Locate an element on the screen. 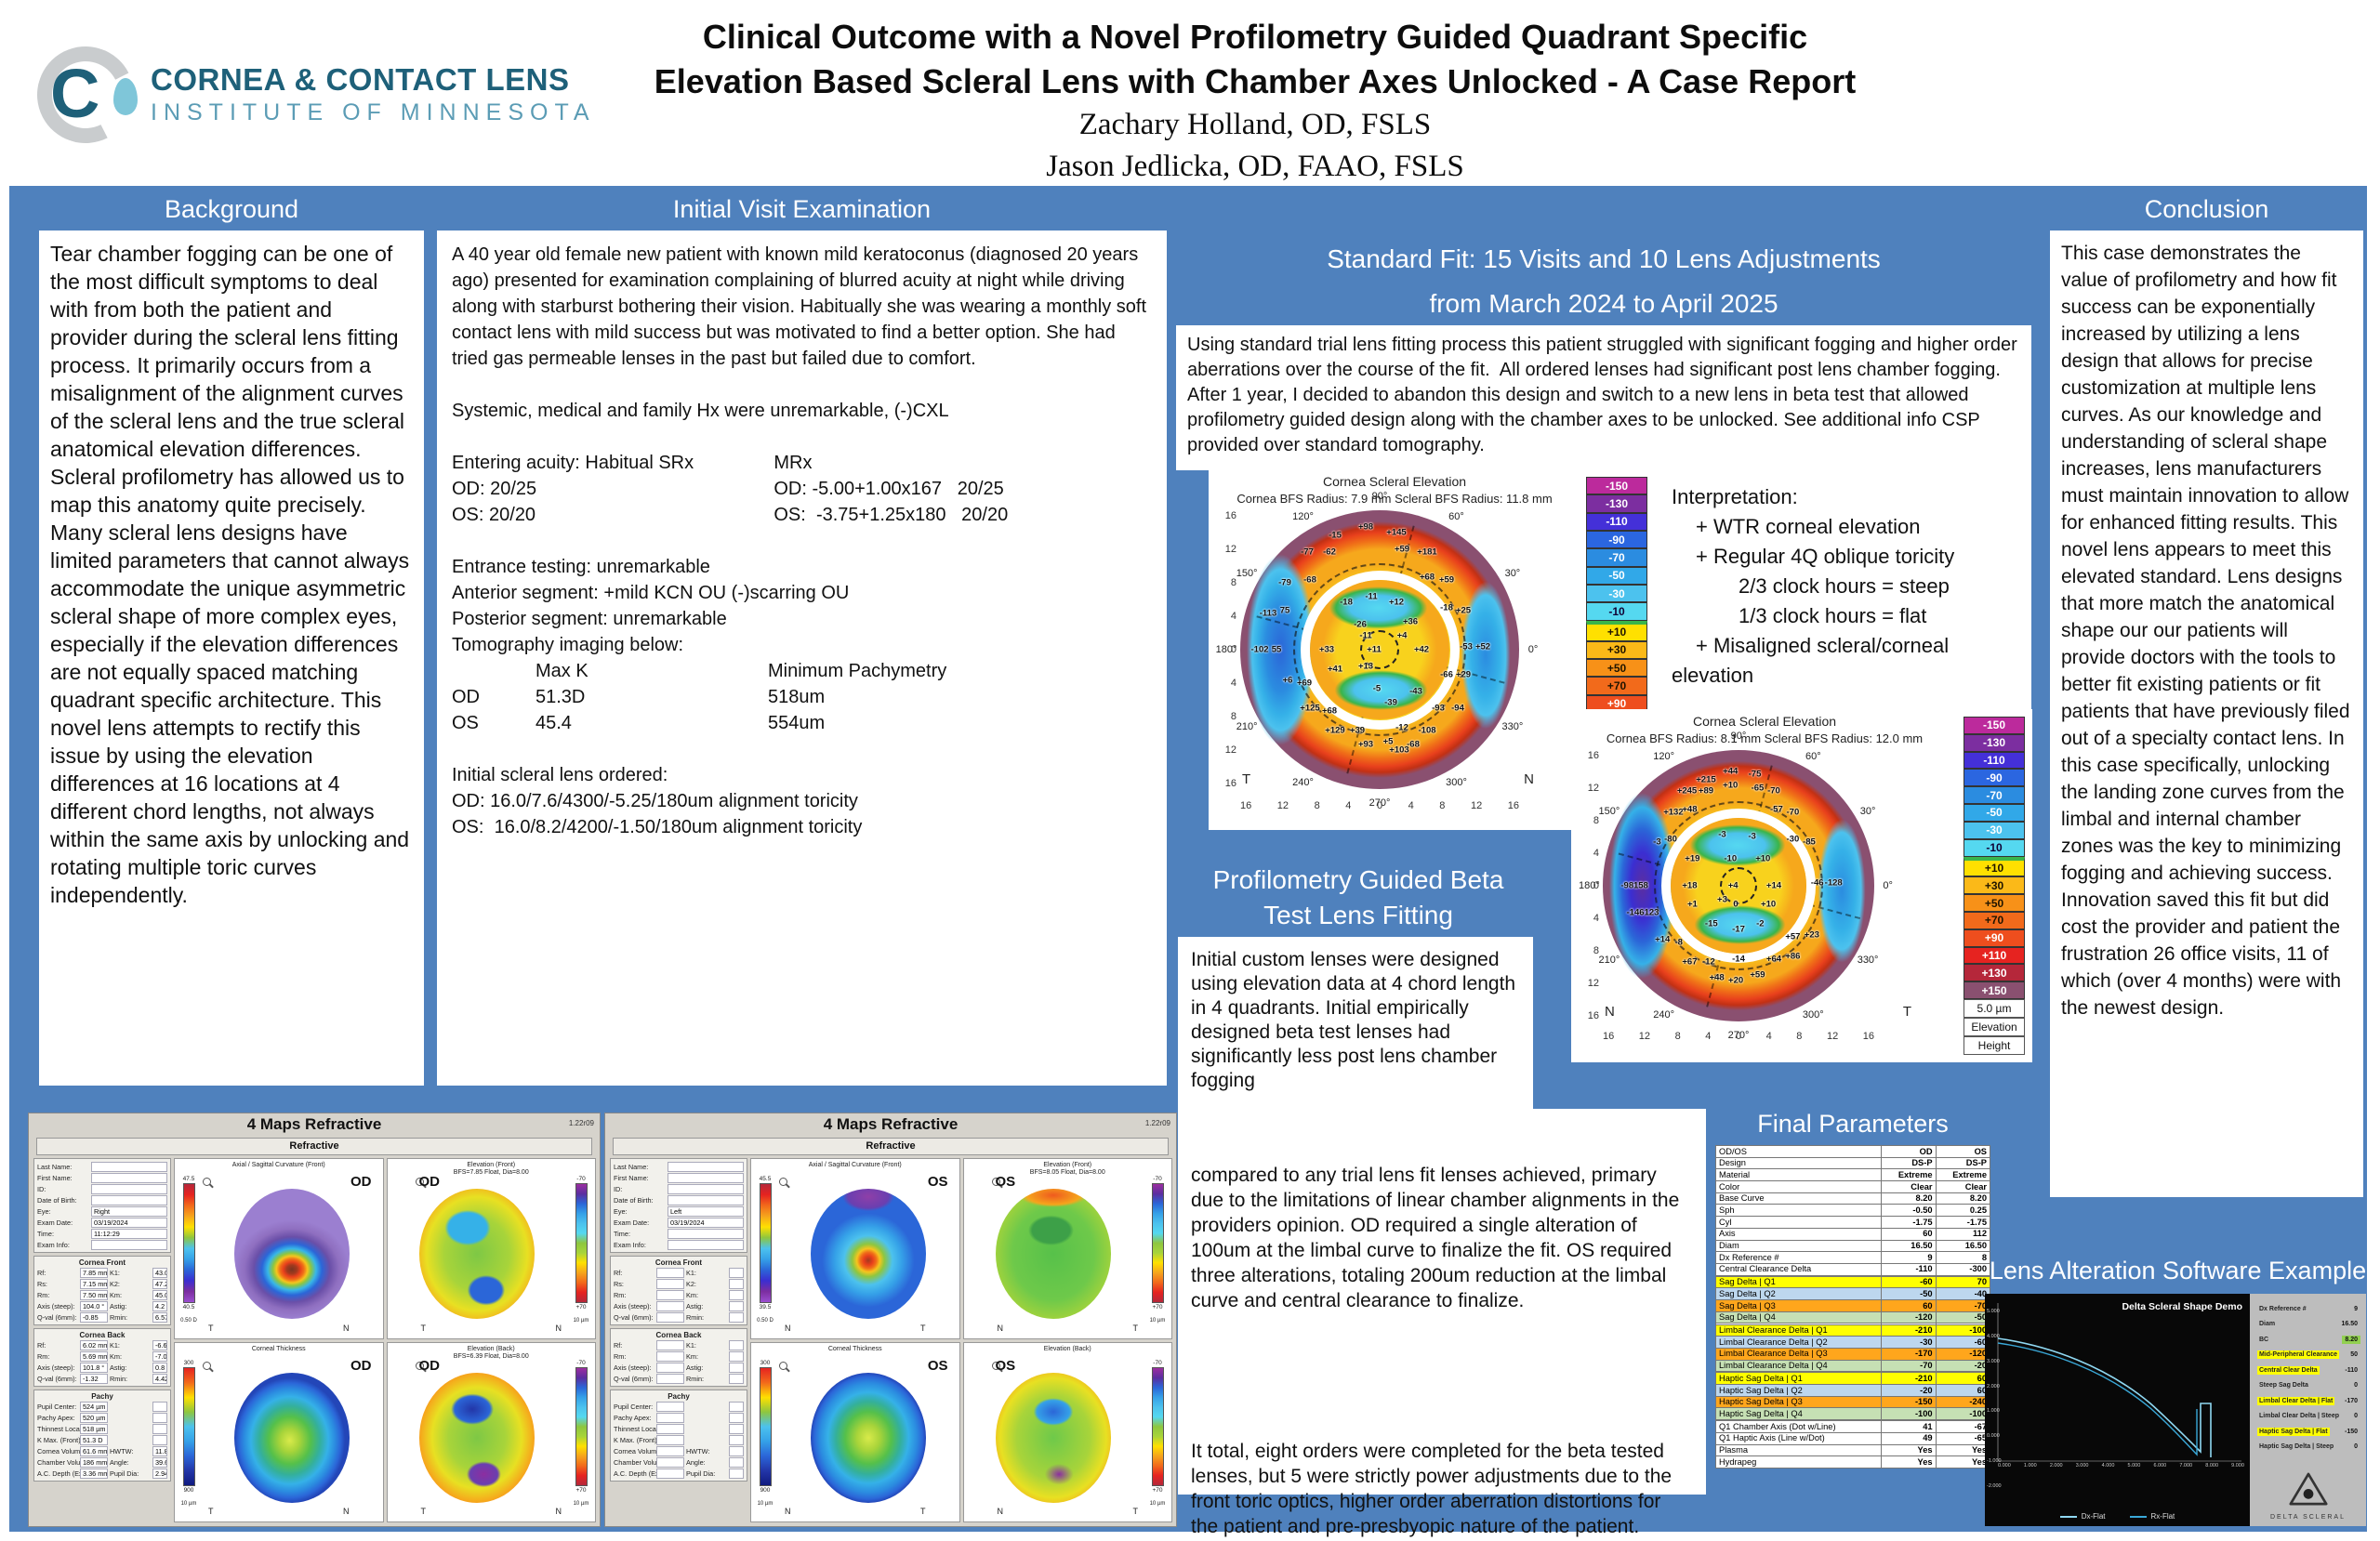 The image size is (2380, 1541). map-elevation-value: -26 is located at coordinates (1360, 624).